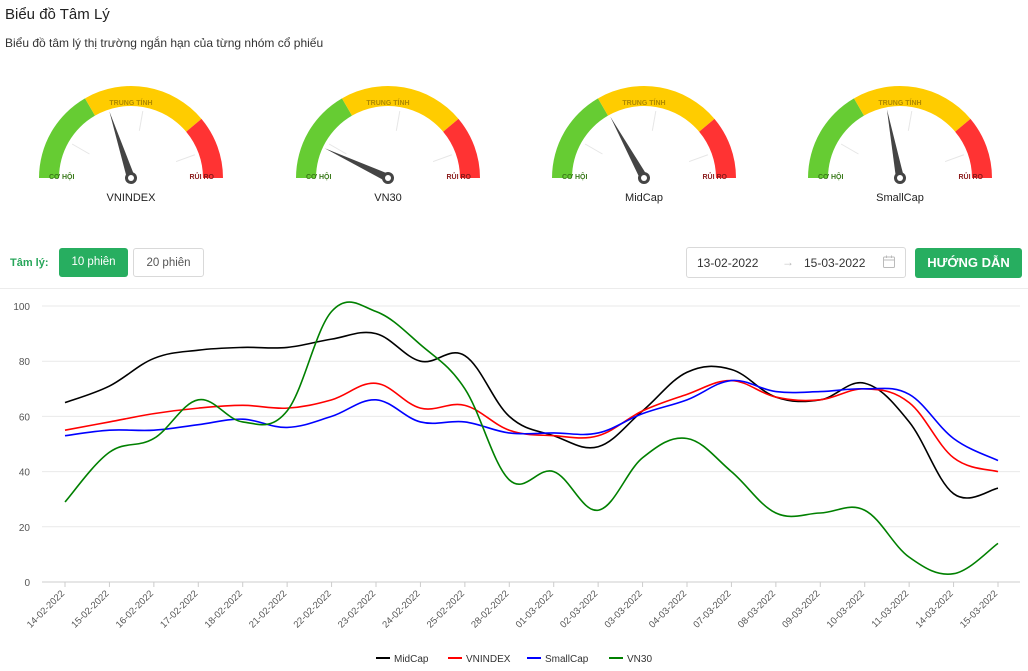 The image size is (1028, 671). Describe the element at coordinates (535, 609) in the screenshot. I see `x-tick-label: 01-03-2022` at that location.